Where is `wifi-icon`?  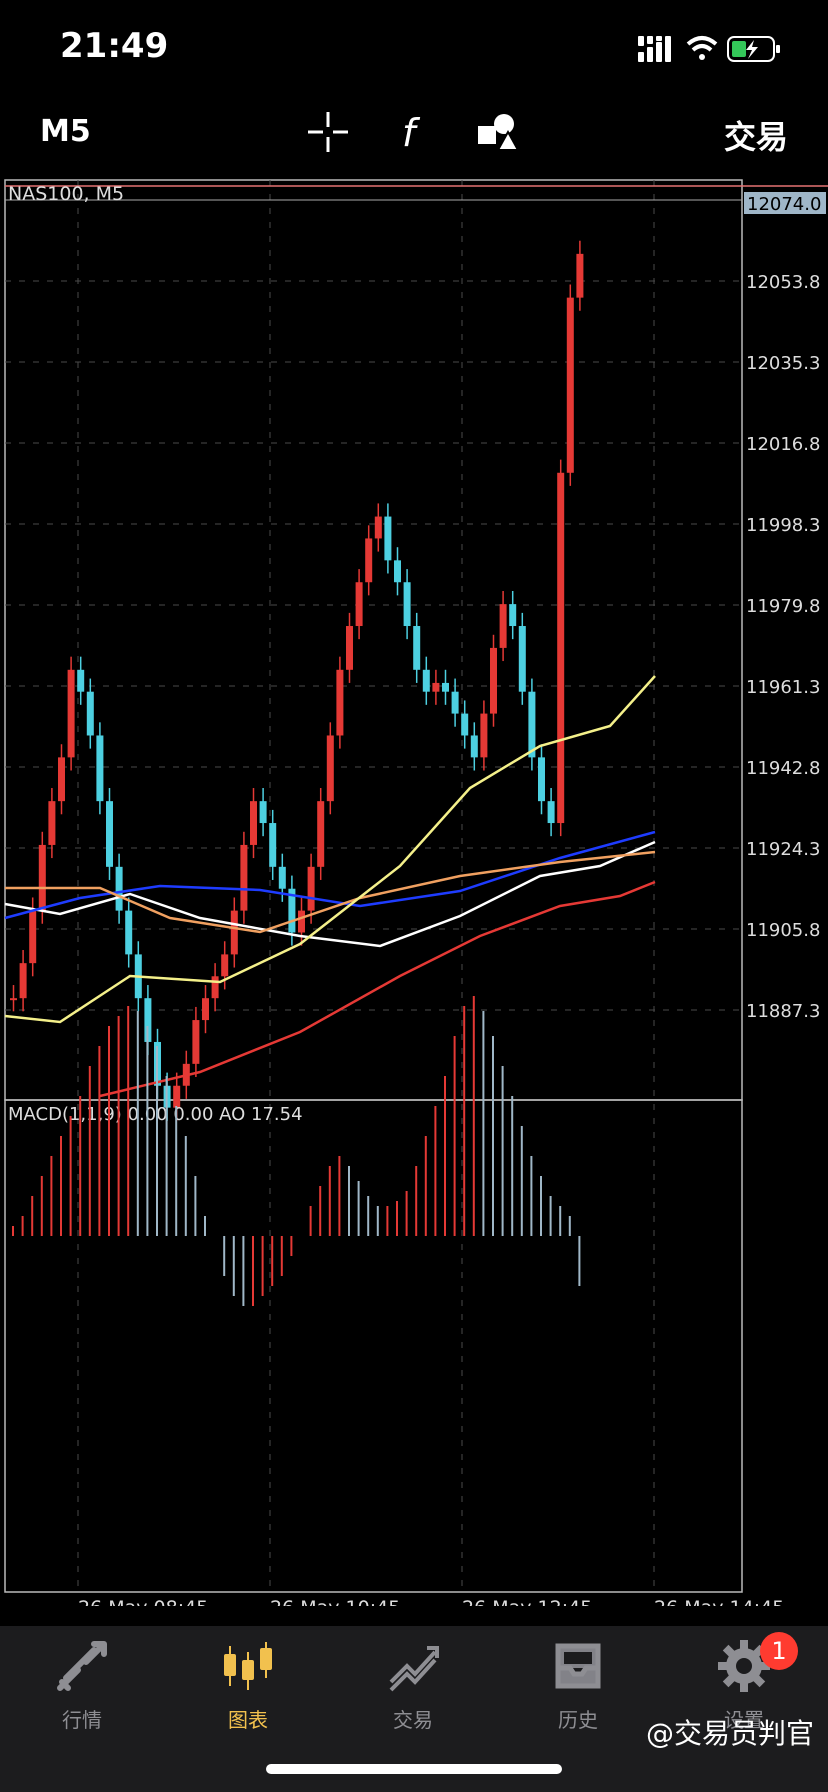 wifi-icon is located at coordinates (702, 48).